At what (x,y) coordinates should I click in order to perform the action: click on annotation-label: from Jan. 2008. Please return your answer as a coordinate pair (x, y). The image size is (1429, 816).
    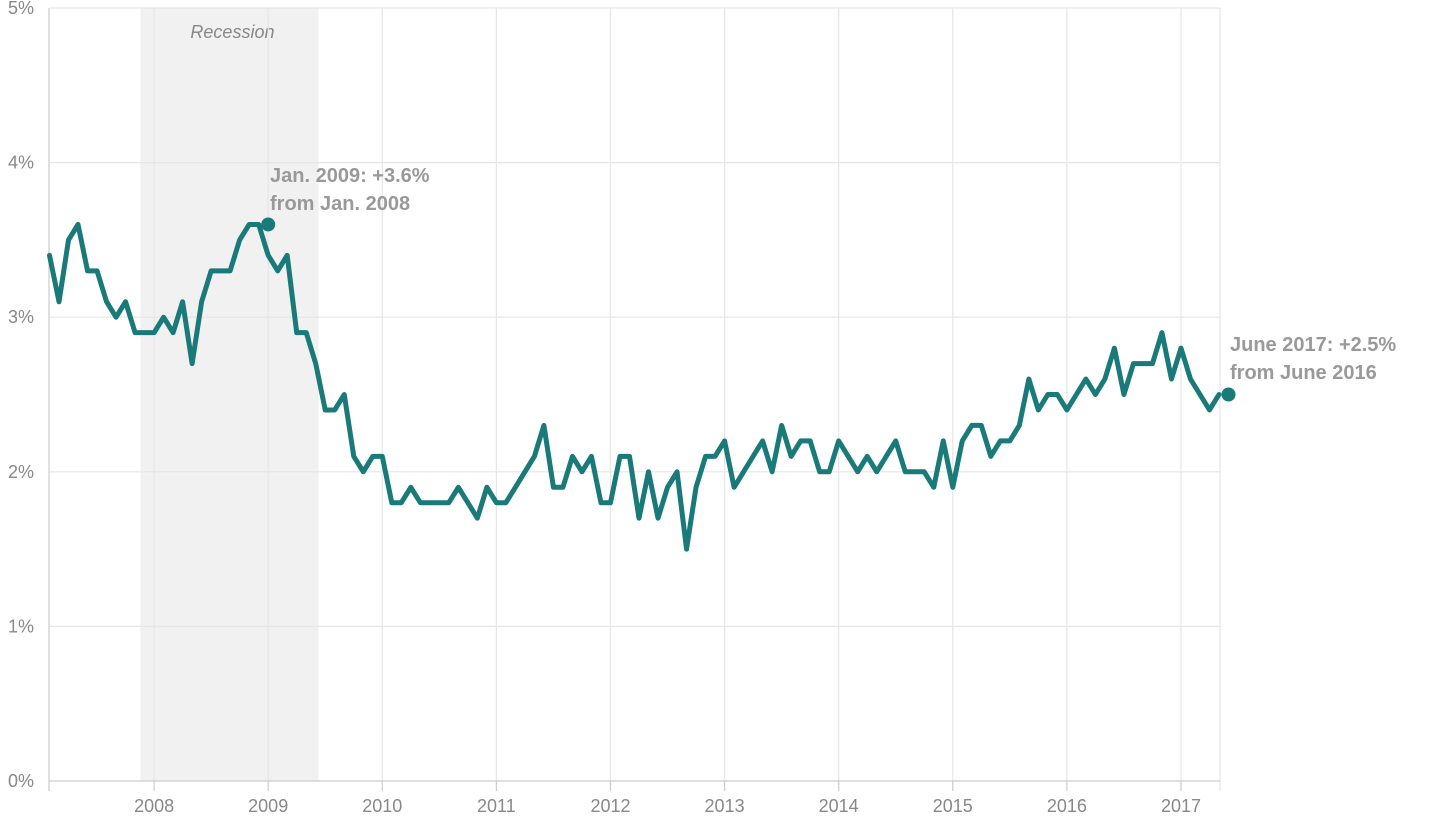
    Looking at the image, I should click on (340, 204).